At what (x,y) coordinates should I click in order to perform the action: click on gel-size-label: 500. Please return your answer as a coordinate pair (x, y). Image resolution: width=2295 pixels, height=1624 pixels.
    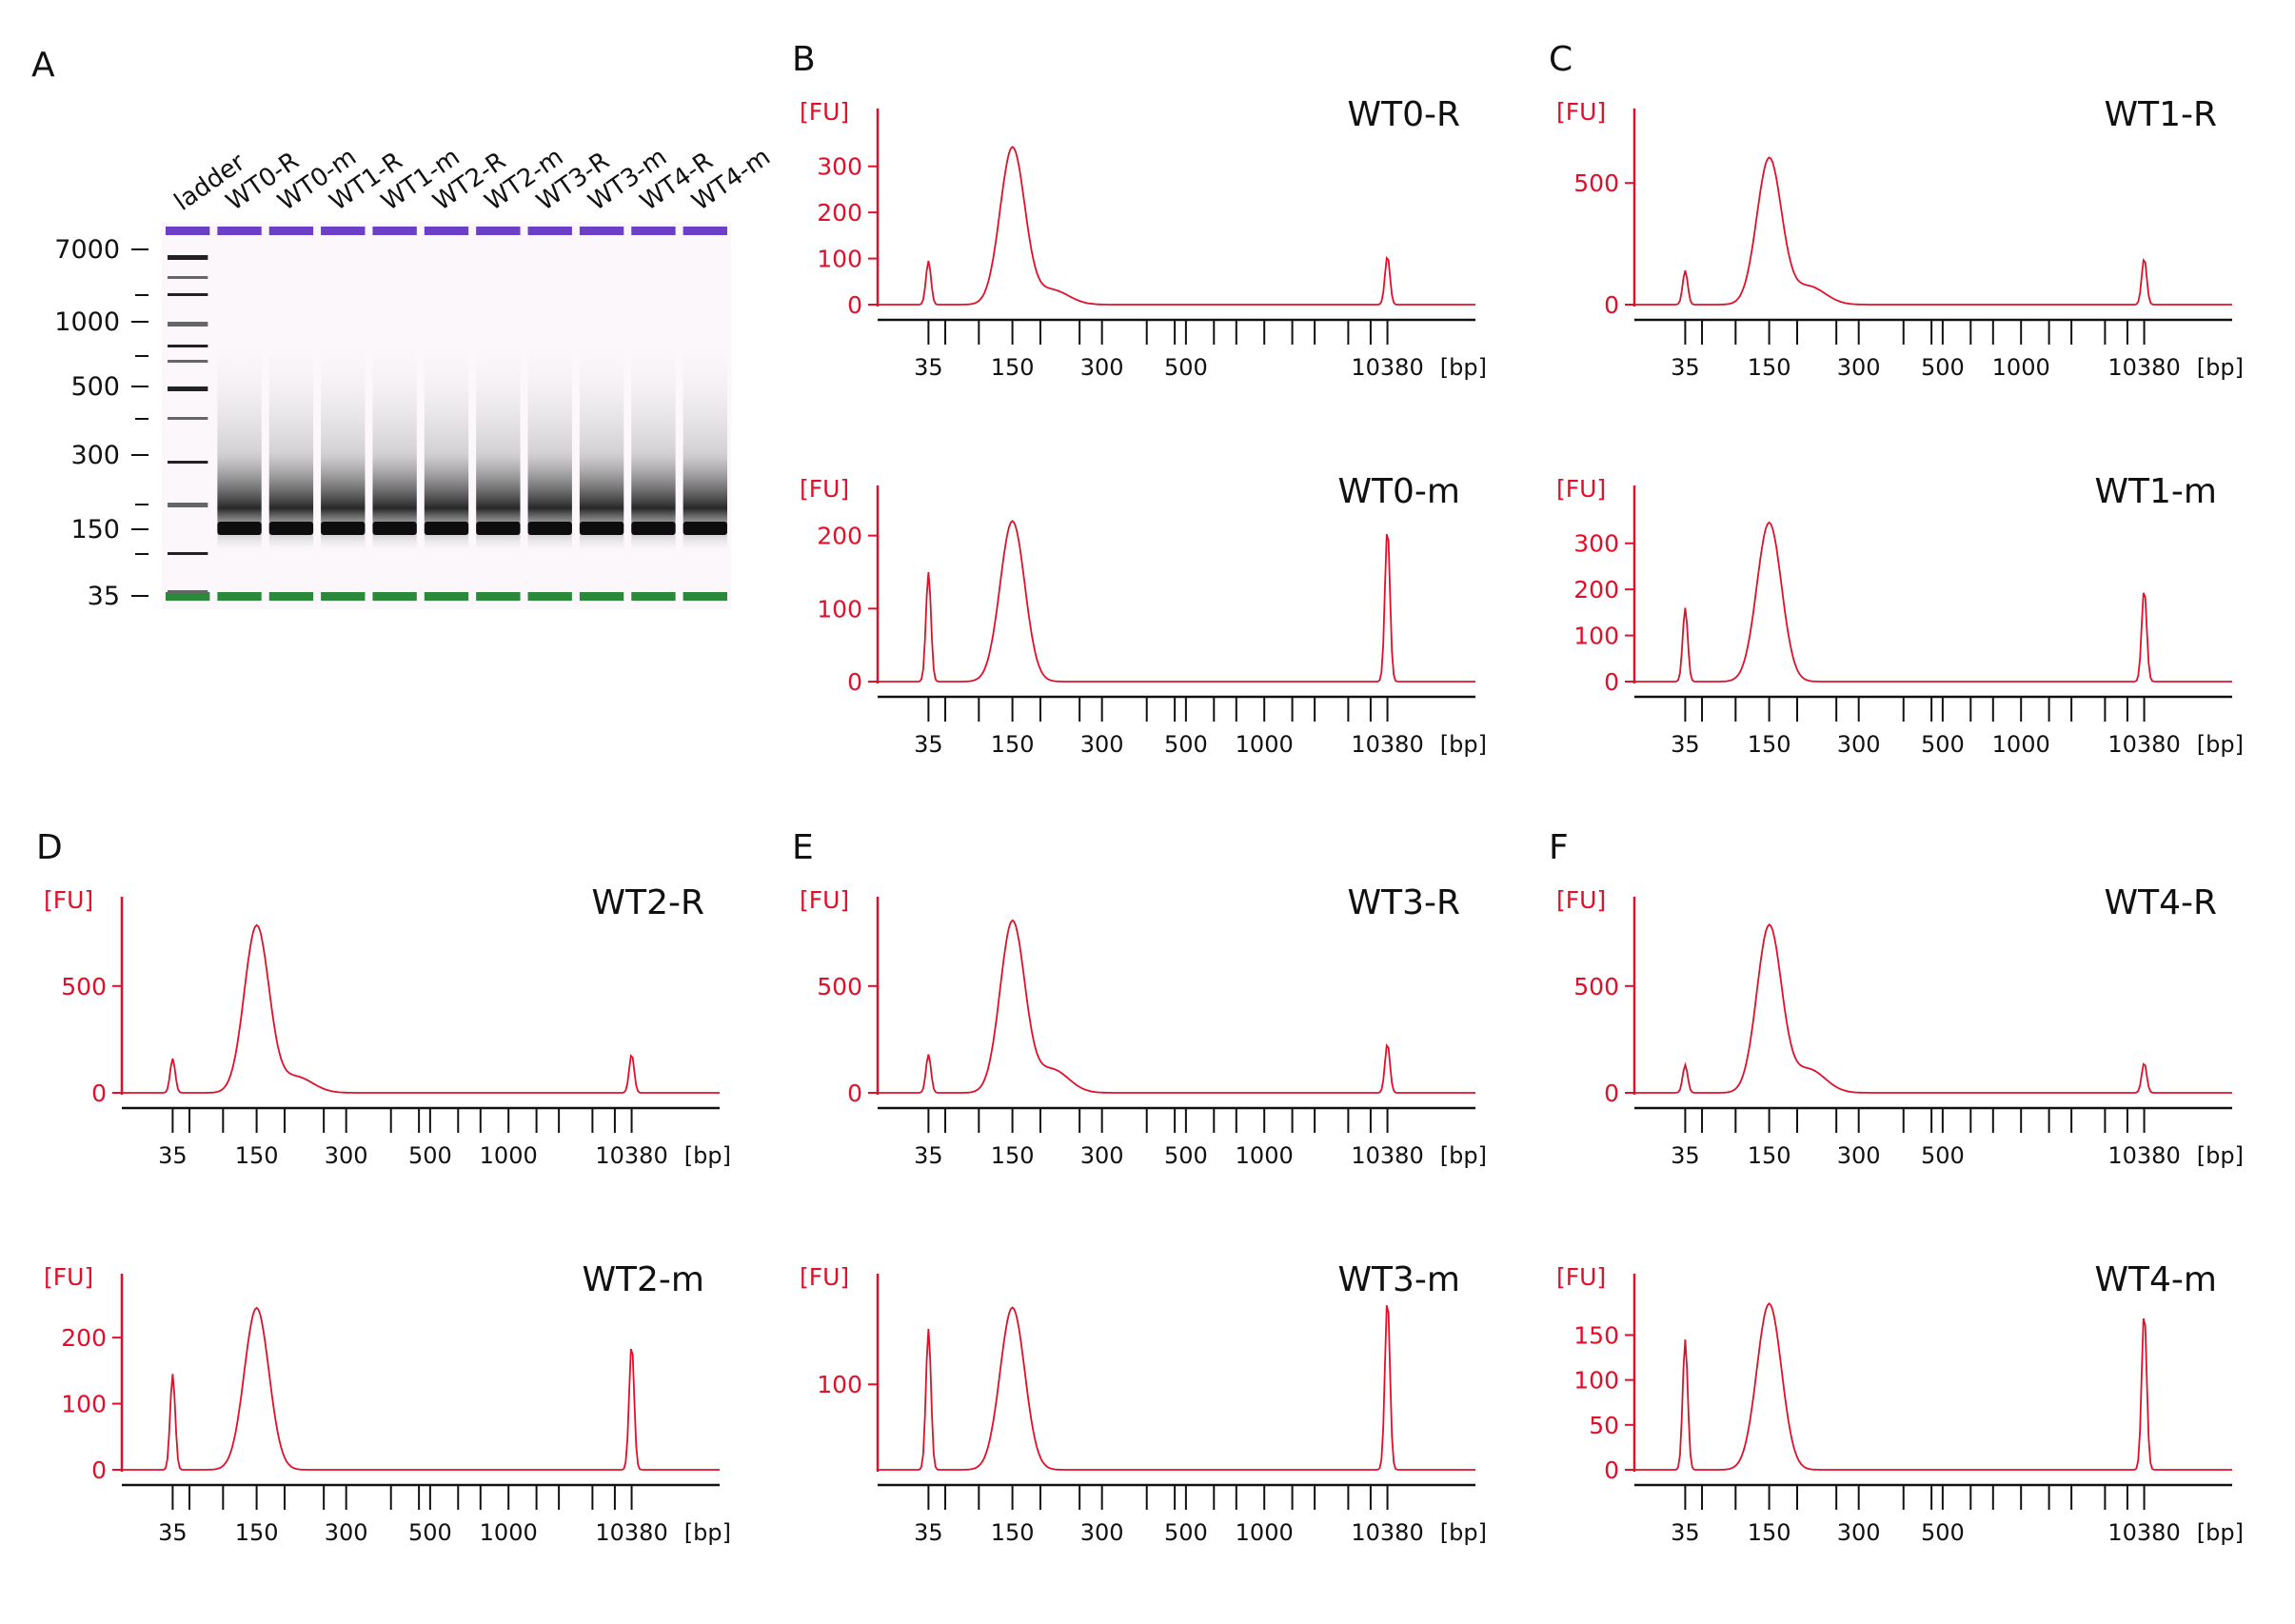
    Looking at the image, I should click on (95, 387).